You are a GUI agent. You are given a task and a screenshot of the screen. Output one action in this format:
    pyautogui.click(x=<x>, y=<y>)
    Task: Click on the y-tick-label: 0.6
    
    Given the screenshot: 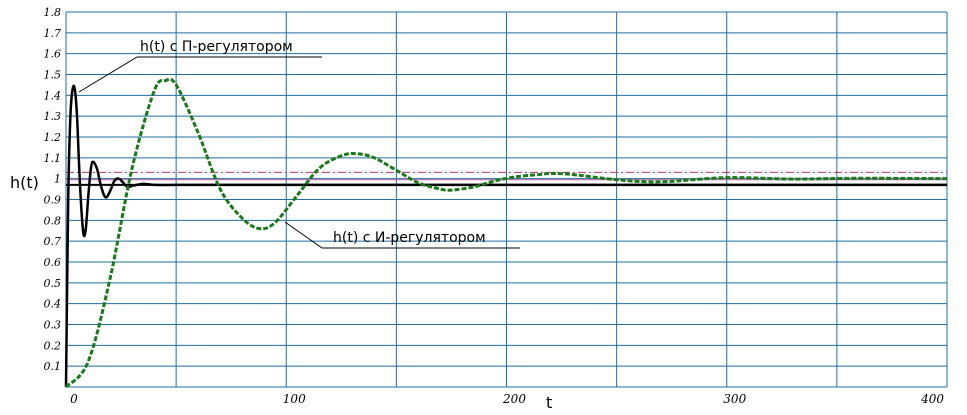 What is the action you would take?
    pyautogui.click(x=53, y=262)
    